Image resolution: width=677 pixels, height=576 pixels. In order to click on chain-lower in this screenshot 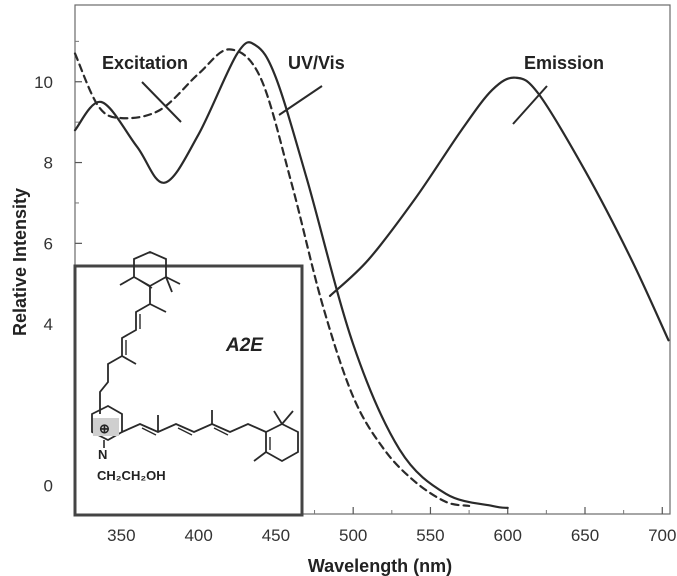, I will do `click(194, 428)`.